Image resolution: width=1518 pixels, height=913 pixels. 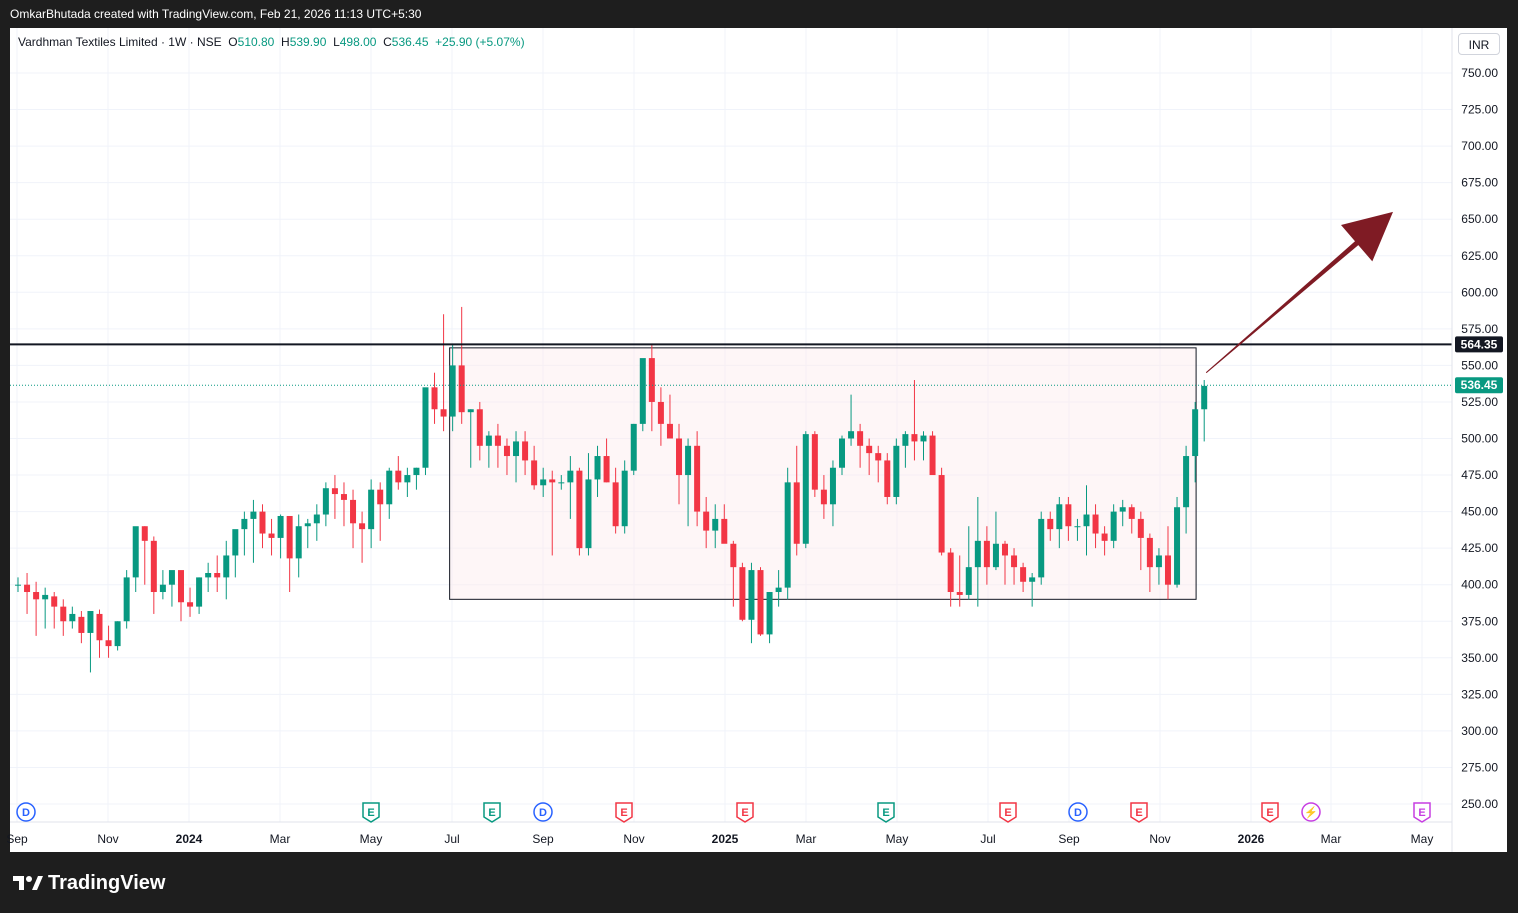 What do you see at coordinates (1479, 365) in the screenshot?
I see `y-tick-label: 550.00` at bounding box center [1479, 365].